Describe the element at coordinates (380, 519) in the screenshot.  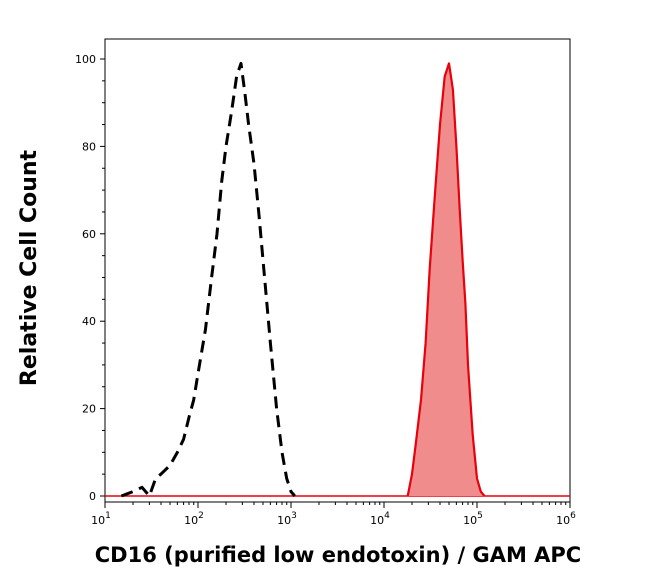
I see `x-tick-label: 10⁴` at that location.